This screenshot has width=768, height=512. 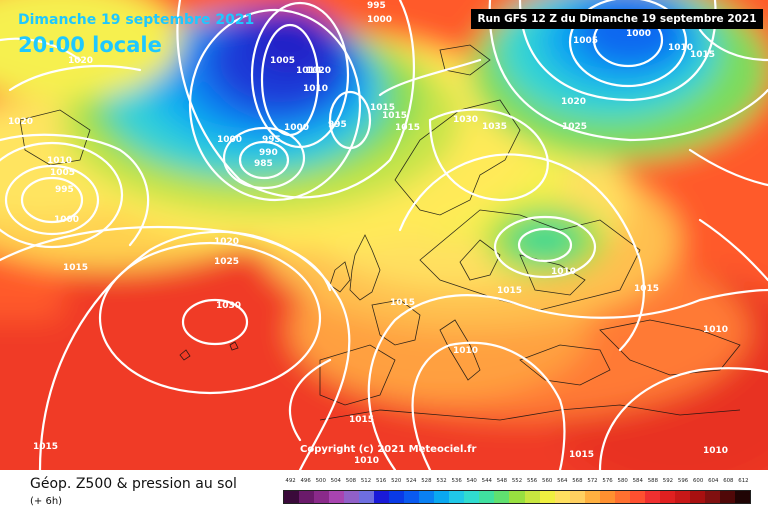 I want to click on footer-subtitle: (+ 6h), so click(x=46, y=501).